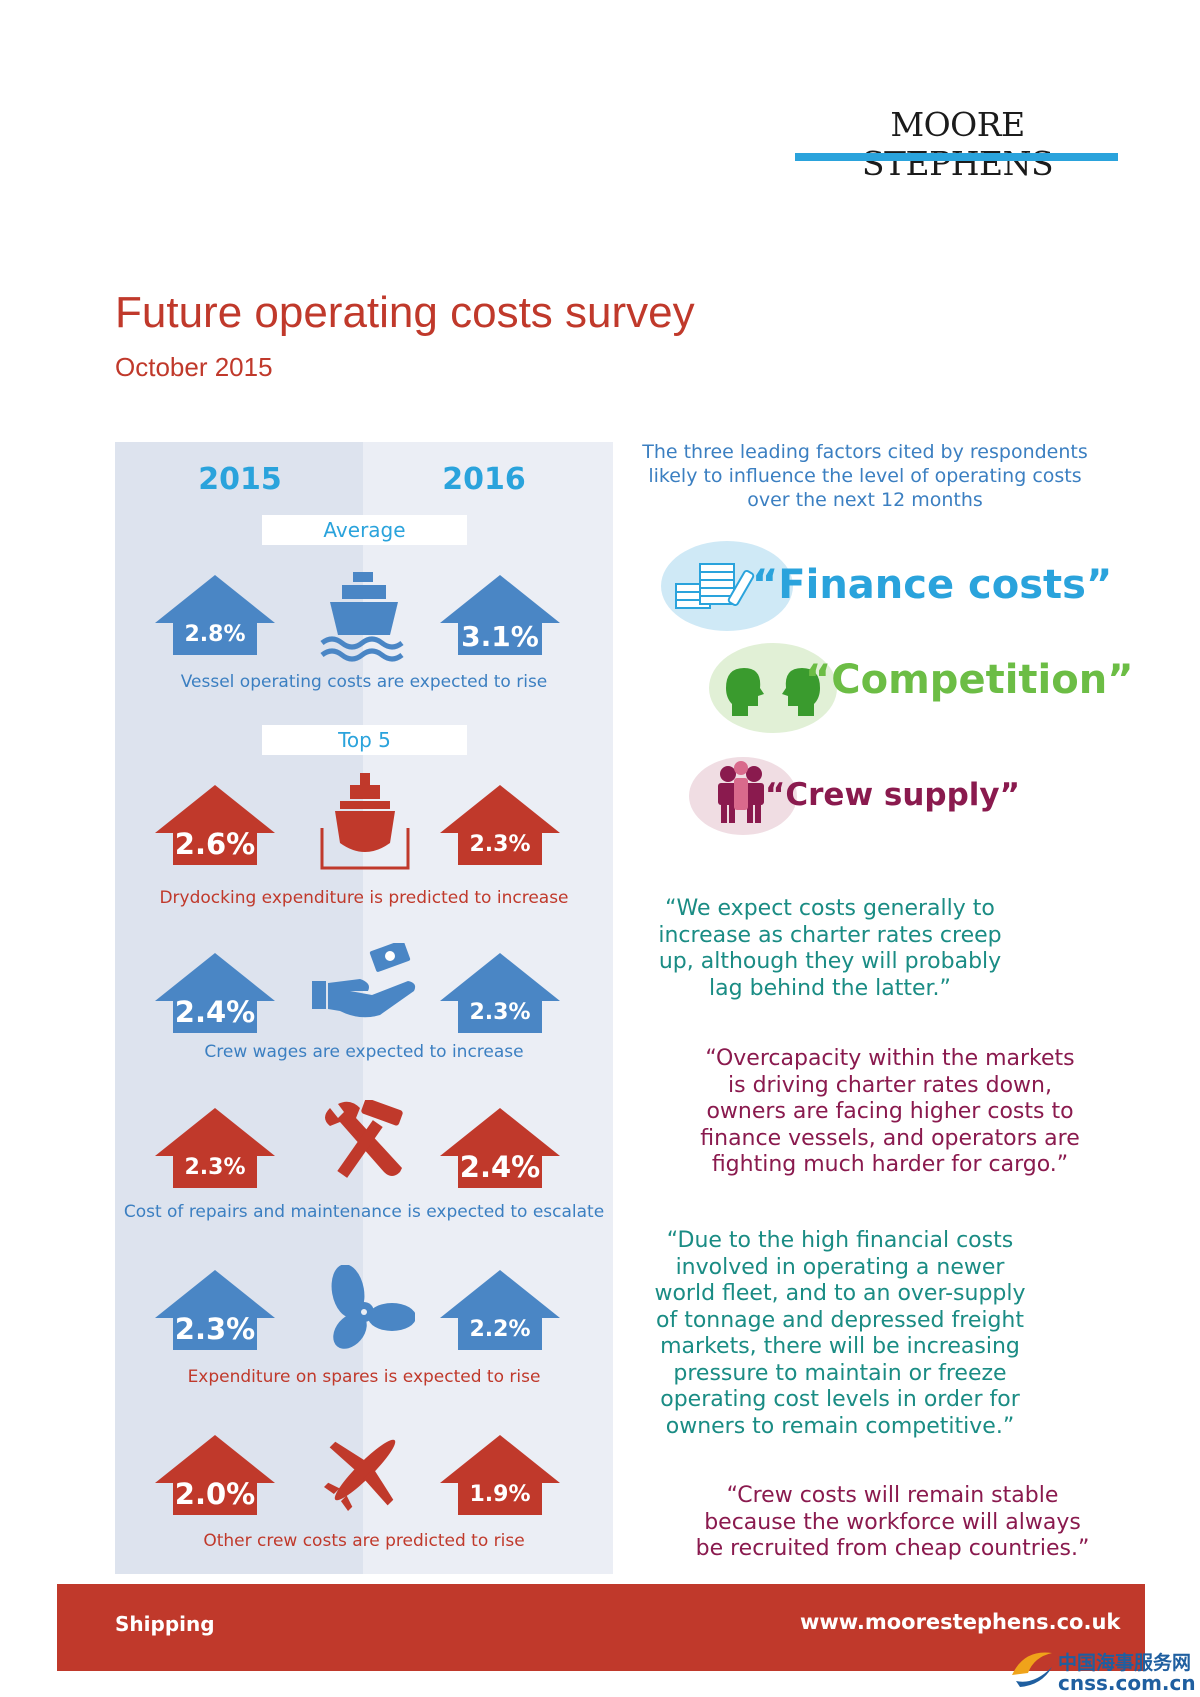 The height and width of the screenshot is (1697, 1200). What do you see at coordinates (960, 1622) in the screenshot?
I see `footer-website-link: www.moorestephens.co.uk` at bounding box center [960, 1622].